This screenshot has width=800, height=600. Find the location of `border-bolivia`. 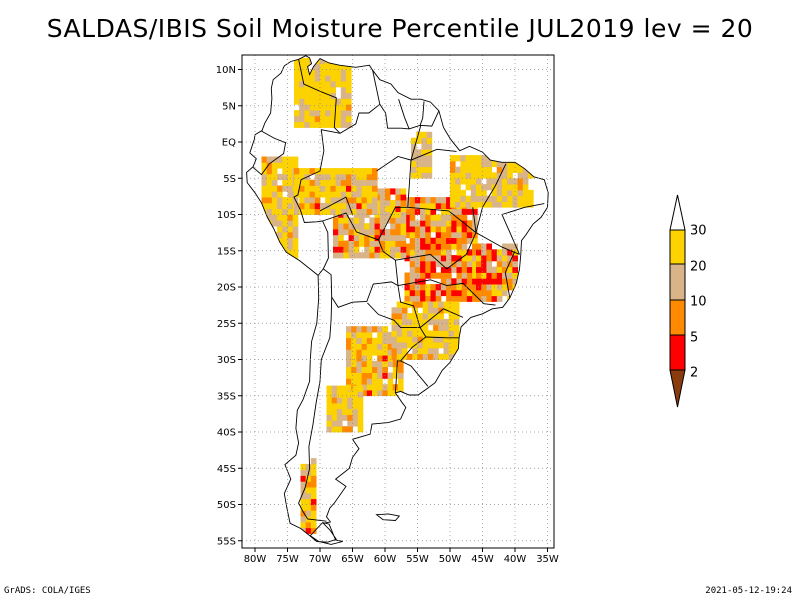

border-bolivia is located at coordinates (360, 264).